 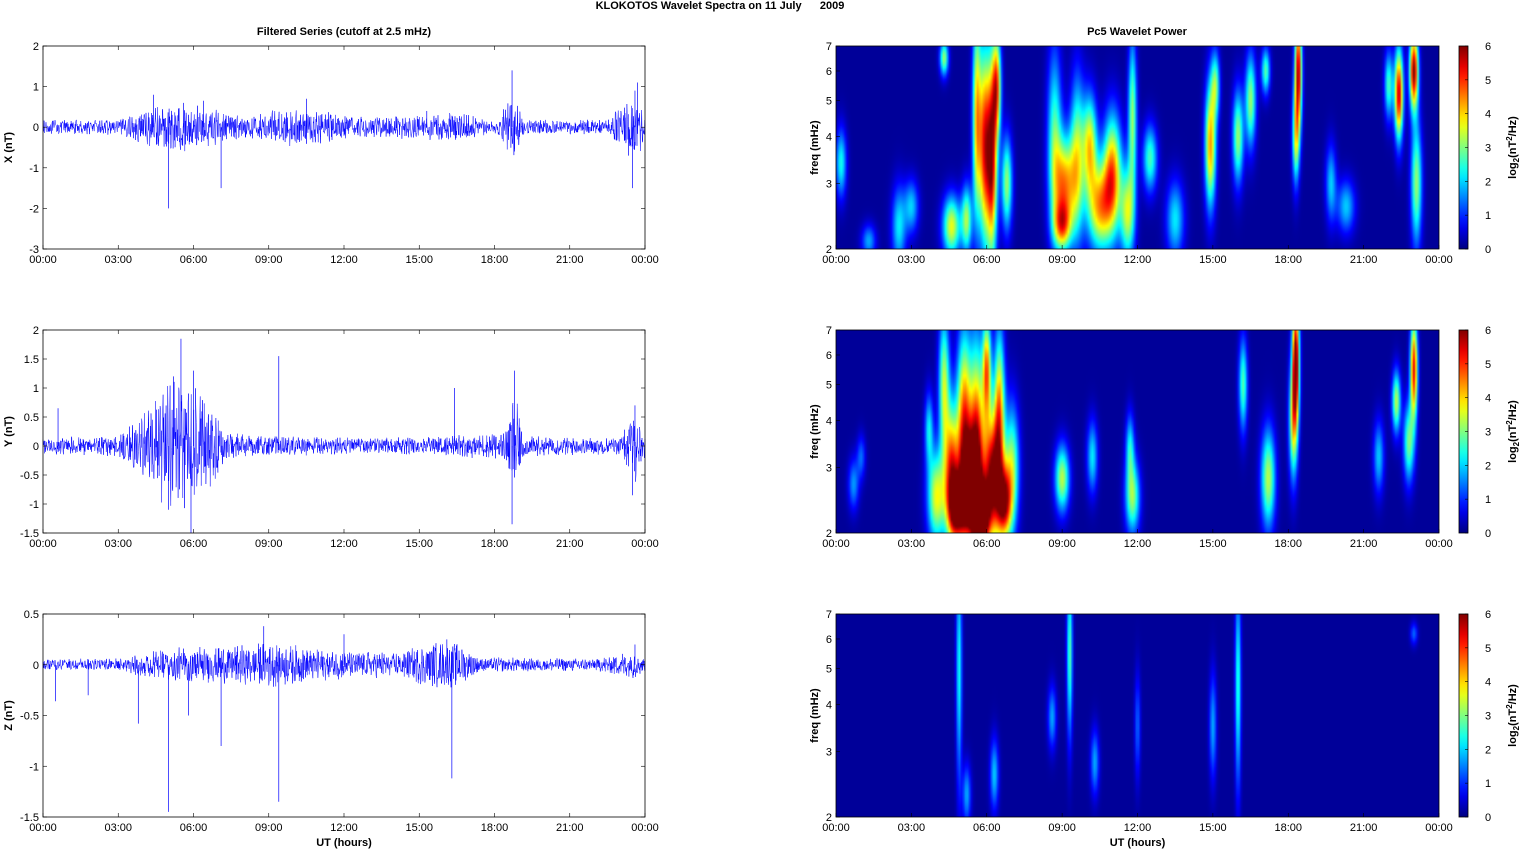 What do you see at coordinates (9, 431) in the screenshot?
I see `ylabel: Y (nT)` at bounding box center [9, 431].